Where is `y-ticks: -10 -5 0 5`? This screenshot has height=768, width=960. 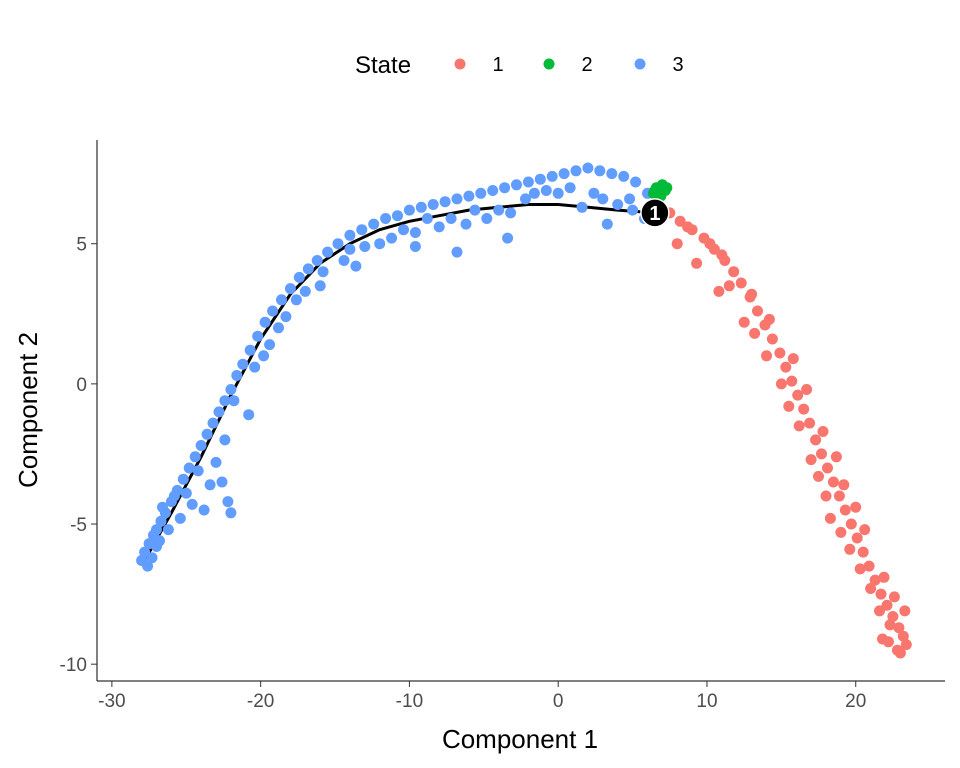 y-ticks: -10 -5 0 5 is located at coordinates (78, 455).